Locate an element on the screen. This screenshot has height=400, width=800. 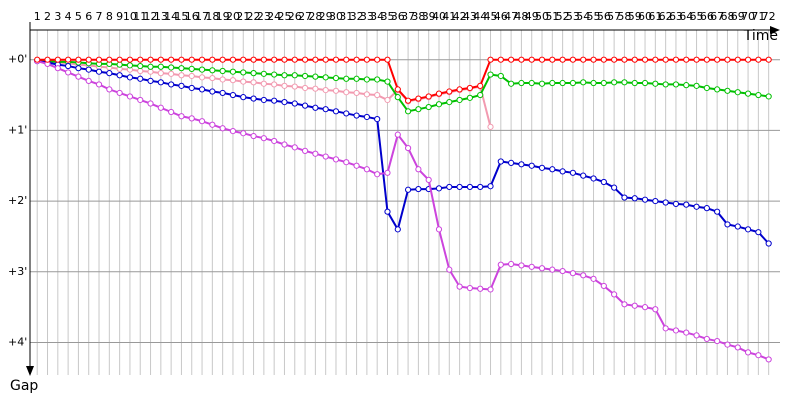
x-tick-label: 9 is located at coordinates (119, 16).